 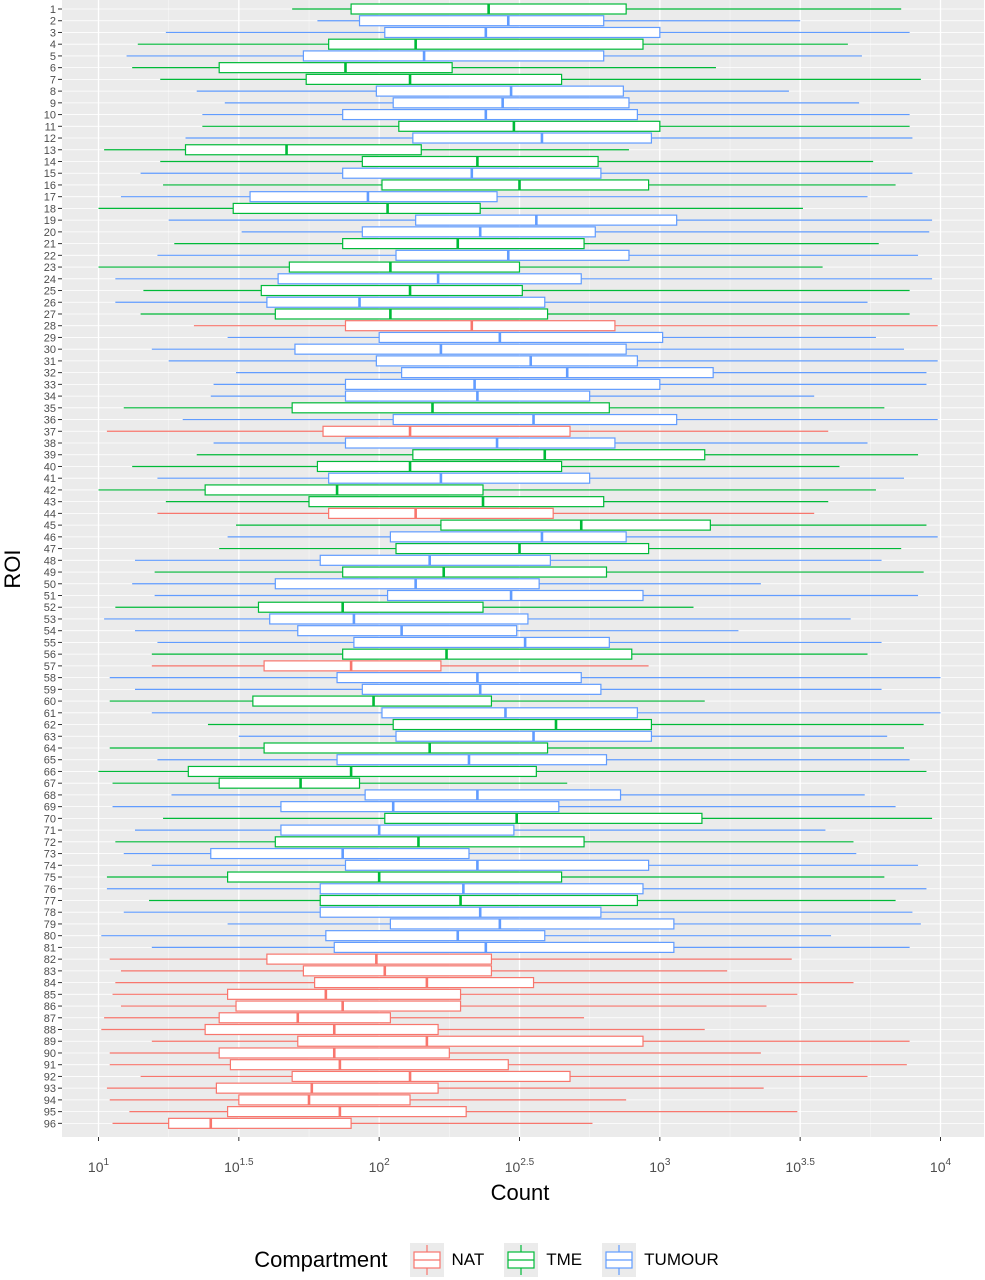 I want to click on y-tick-label: 30, so click(x=50, y=350).